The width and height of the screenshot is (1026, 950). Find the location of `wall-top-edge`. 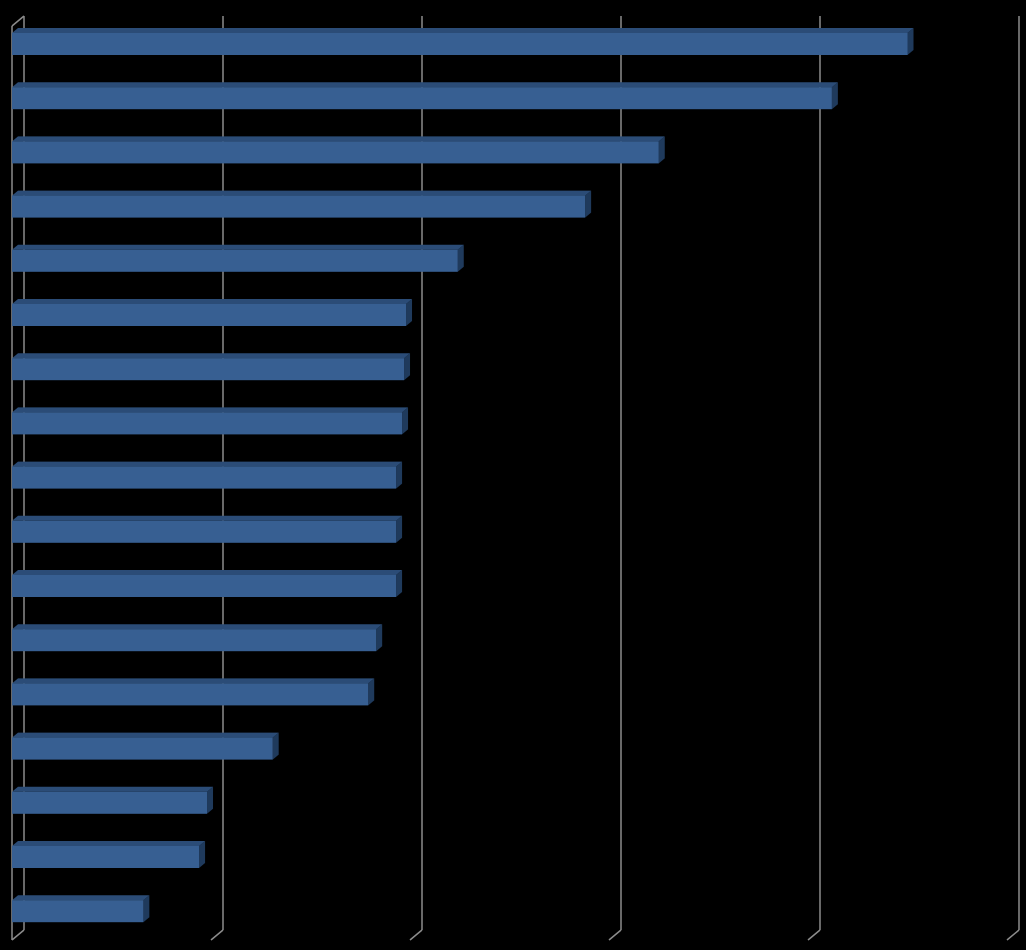

wall-top-edge is located at coordinates (18, 21).